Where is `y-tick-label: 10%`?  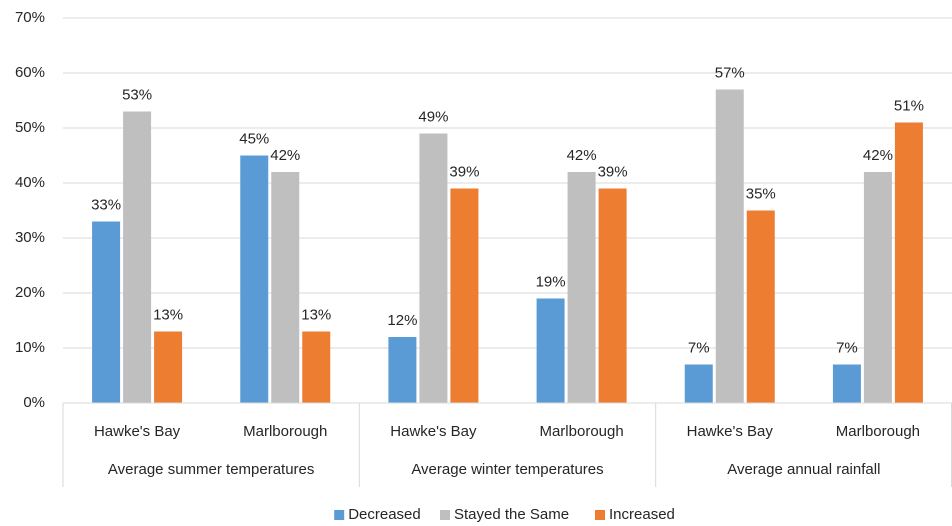
y-tick-label: 10% is located at coordinates (30, 347).